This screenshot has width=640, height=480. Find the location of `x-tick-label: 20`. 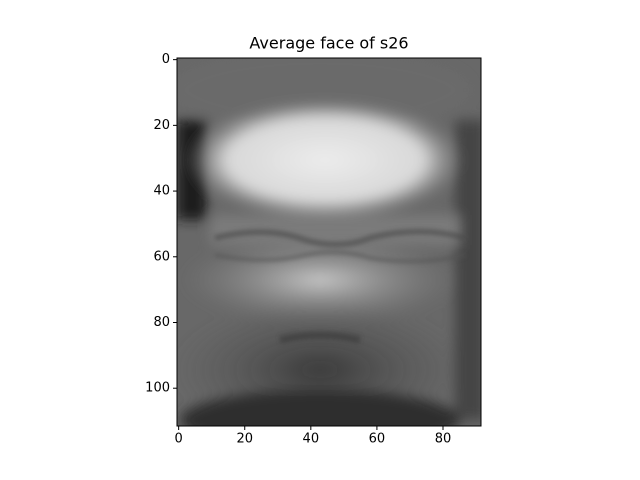

x-tick-label: 20 is located at coordinates (244, 439).